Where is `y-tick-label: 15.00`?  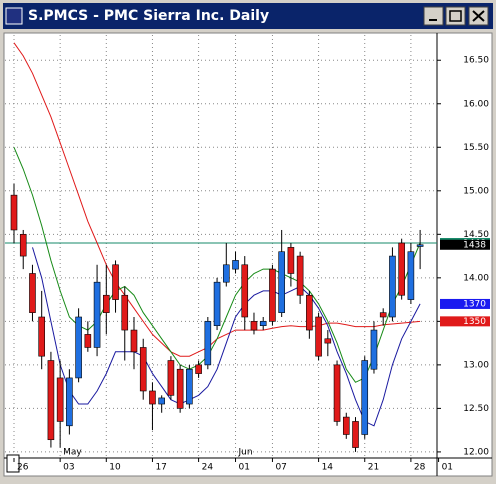
y-tick-label: 15.00 is located at coordinates (476, 191).